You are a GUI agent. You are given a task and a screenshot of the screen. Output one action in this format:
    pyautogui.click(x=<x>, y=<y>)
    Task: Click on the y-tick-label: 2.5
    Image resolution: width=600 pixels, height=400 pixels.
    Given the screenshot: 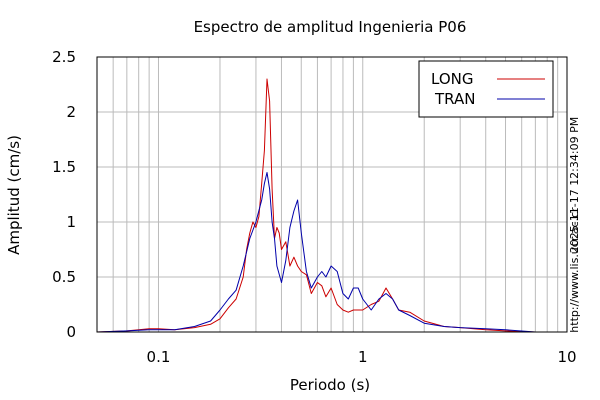 What is the action you would take?
    pyautogui.click(x=64, y=57)
    